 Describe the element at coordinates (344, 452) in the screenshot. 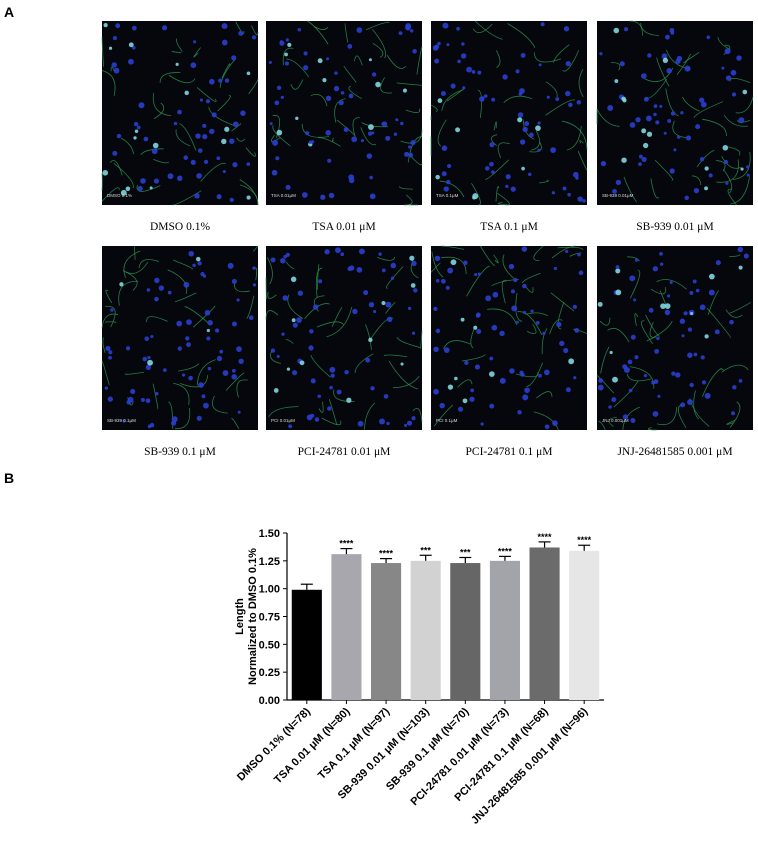

I see `image-caption: PCI-24781 0.01 μM` at that location.